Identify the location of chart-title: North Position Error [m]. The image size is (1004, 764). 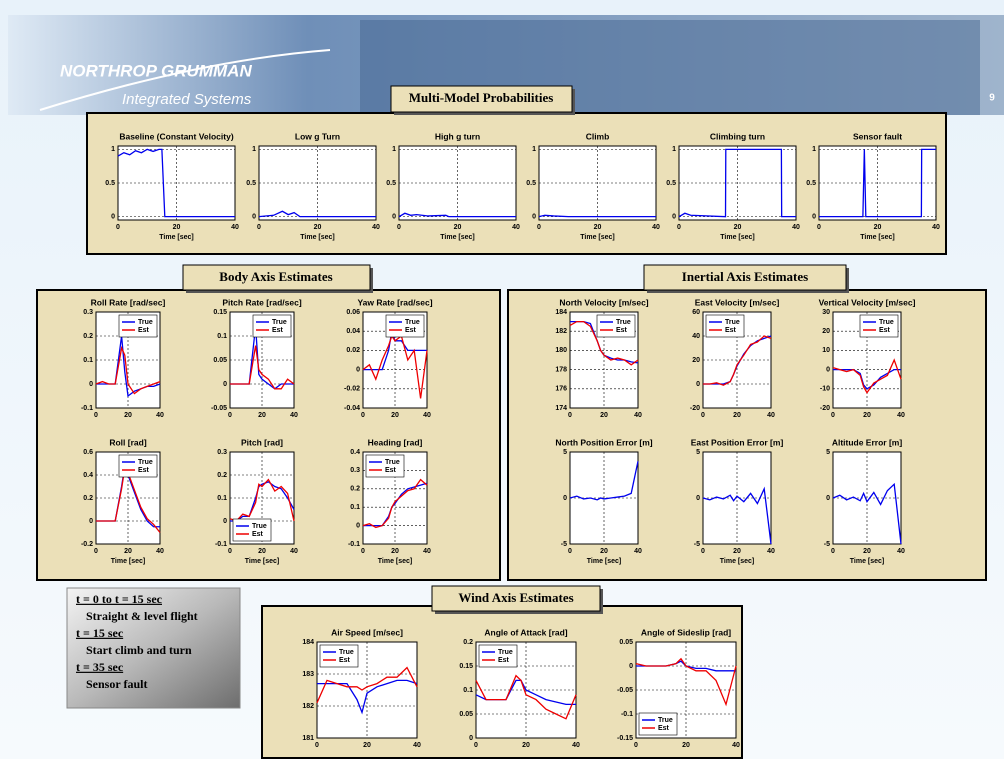
(603, 442).